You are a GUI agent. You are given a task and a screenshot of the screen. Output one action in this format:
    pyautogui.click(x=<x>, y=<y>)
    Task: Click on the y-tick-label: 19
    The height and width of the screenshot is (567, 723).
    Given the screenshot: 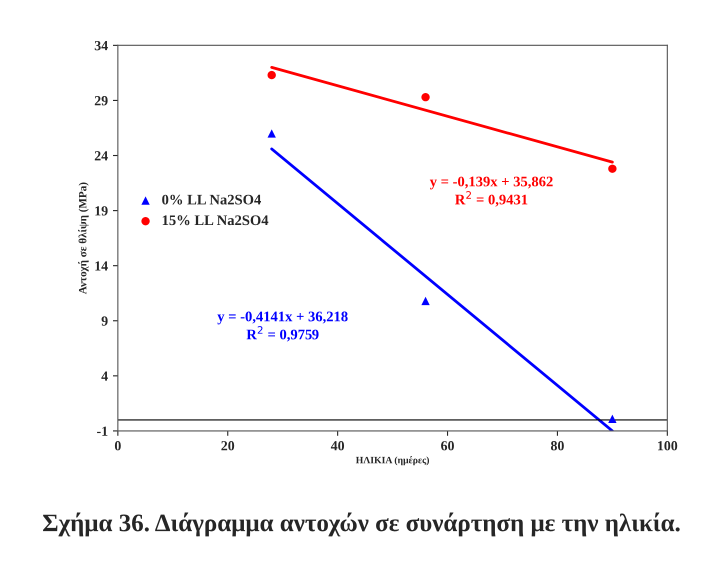 What is the action you would take?
    pyautogui.click(x=101, y=211)
    